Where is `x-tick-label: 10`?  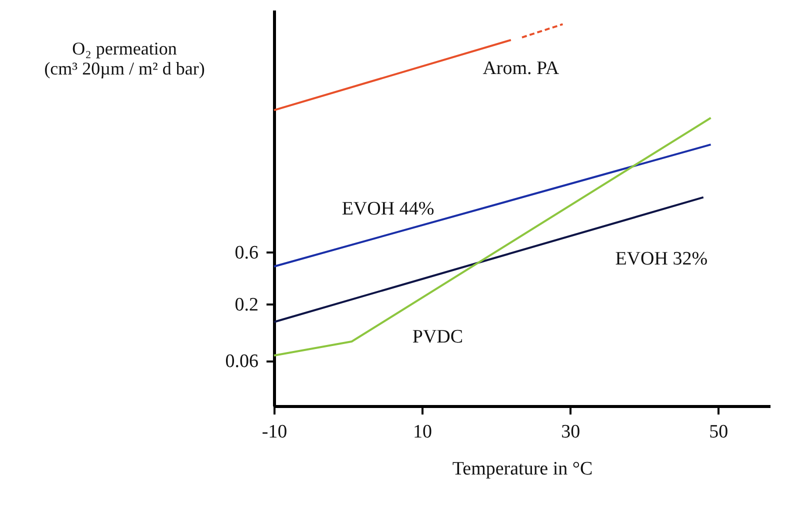
x-tick-label: 10 is located at coordinates (422, 432).